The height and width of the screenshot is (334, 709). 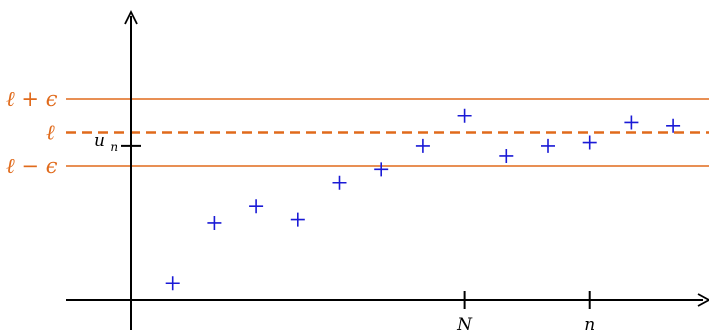 What do you see at coordinates (32, 99) in the screenshot?
I see `upper-bound-label: ℓ + ϵ` at bounding box center [32, 99].